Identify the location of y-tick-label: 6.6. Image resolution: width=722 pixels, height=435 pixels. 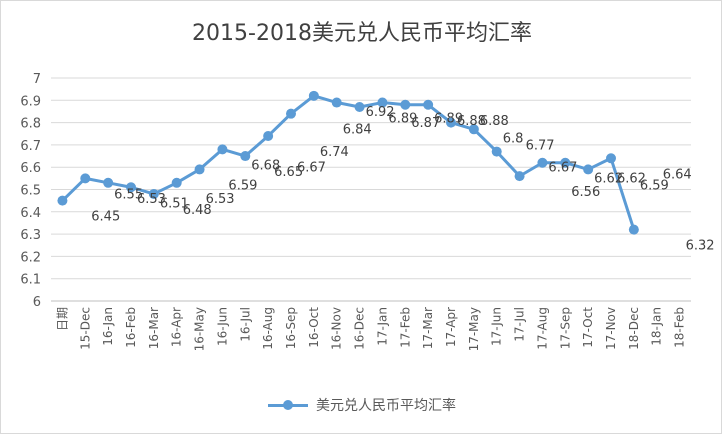
(30, 168).